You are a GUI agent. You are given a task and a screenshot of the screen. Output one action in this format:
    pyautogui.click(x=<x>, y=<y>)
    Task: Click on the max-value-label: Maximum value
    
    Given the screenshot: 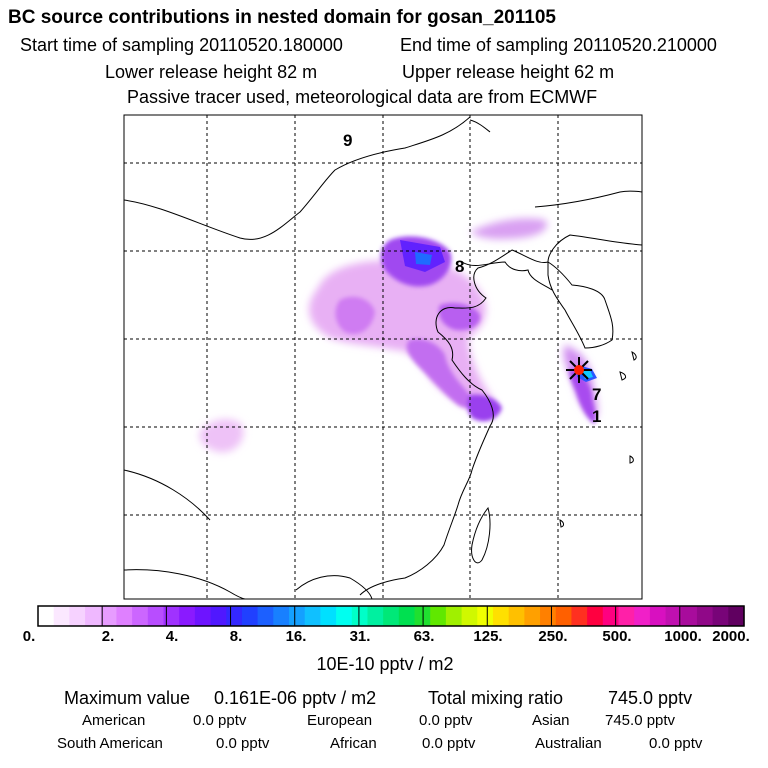 What is the action you would take?
    pyautogui.click(x=127, y=698)
    